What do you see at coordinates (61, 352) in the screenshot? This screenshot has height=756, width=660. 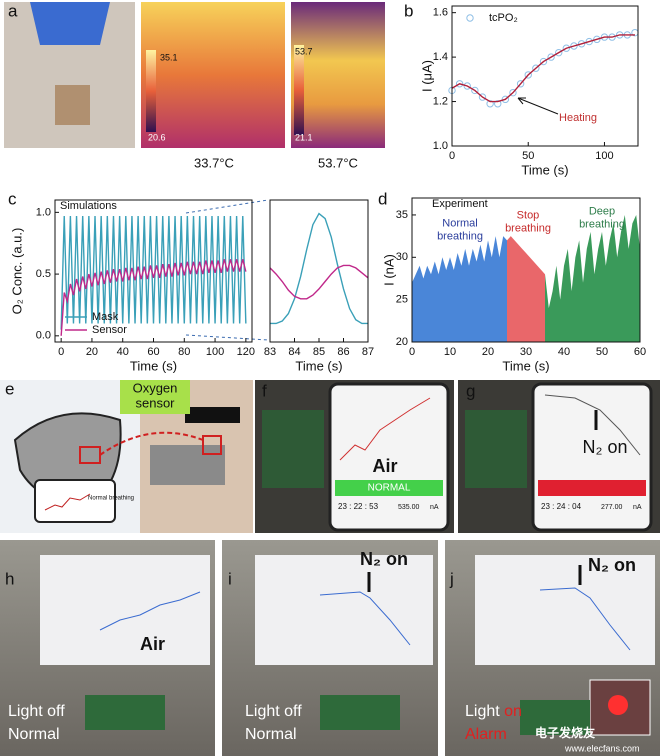 I see `x-tick-label: 0` at bounding box center [61, 352].